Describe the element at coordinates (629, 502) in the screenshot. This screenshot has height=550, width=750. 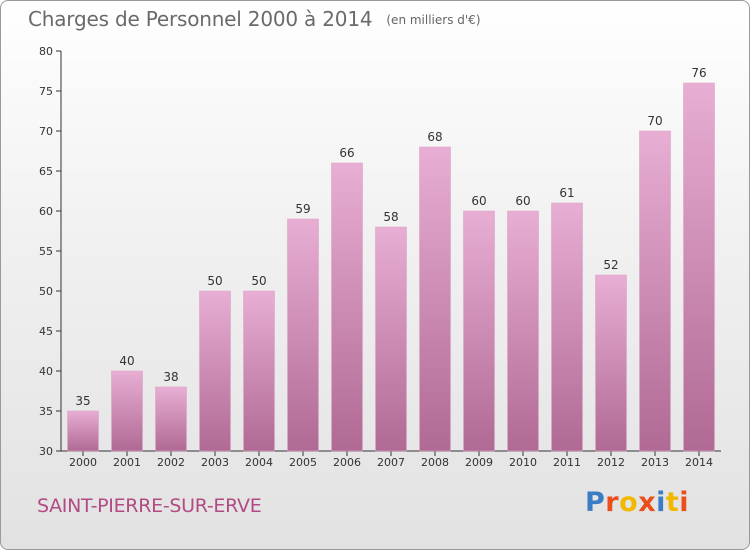
I see `logo-letter: o` at that location.